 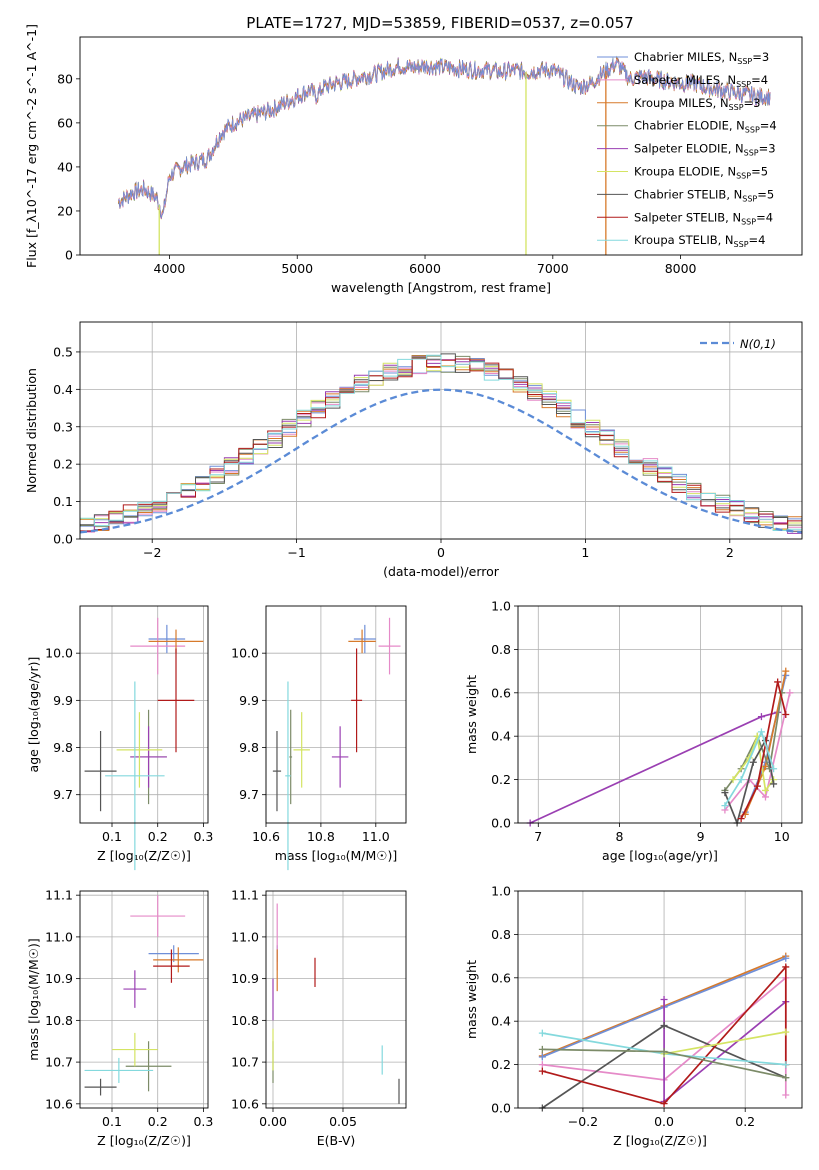 I want to click on y-tick-label: 40, so click(x=65, y=166).